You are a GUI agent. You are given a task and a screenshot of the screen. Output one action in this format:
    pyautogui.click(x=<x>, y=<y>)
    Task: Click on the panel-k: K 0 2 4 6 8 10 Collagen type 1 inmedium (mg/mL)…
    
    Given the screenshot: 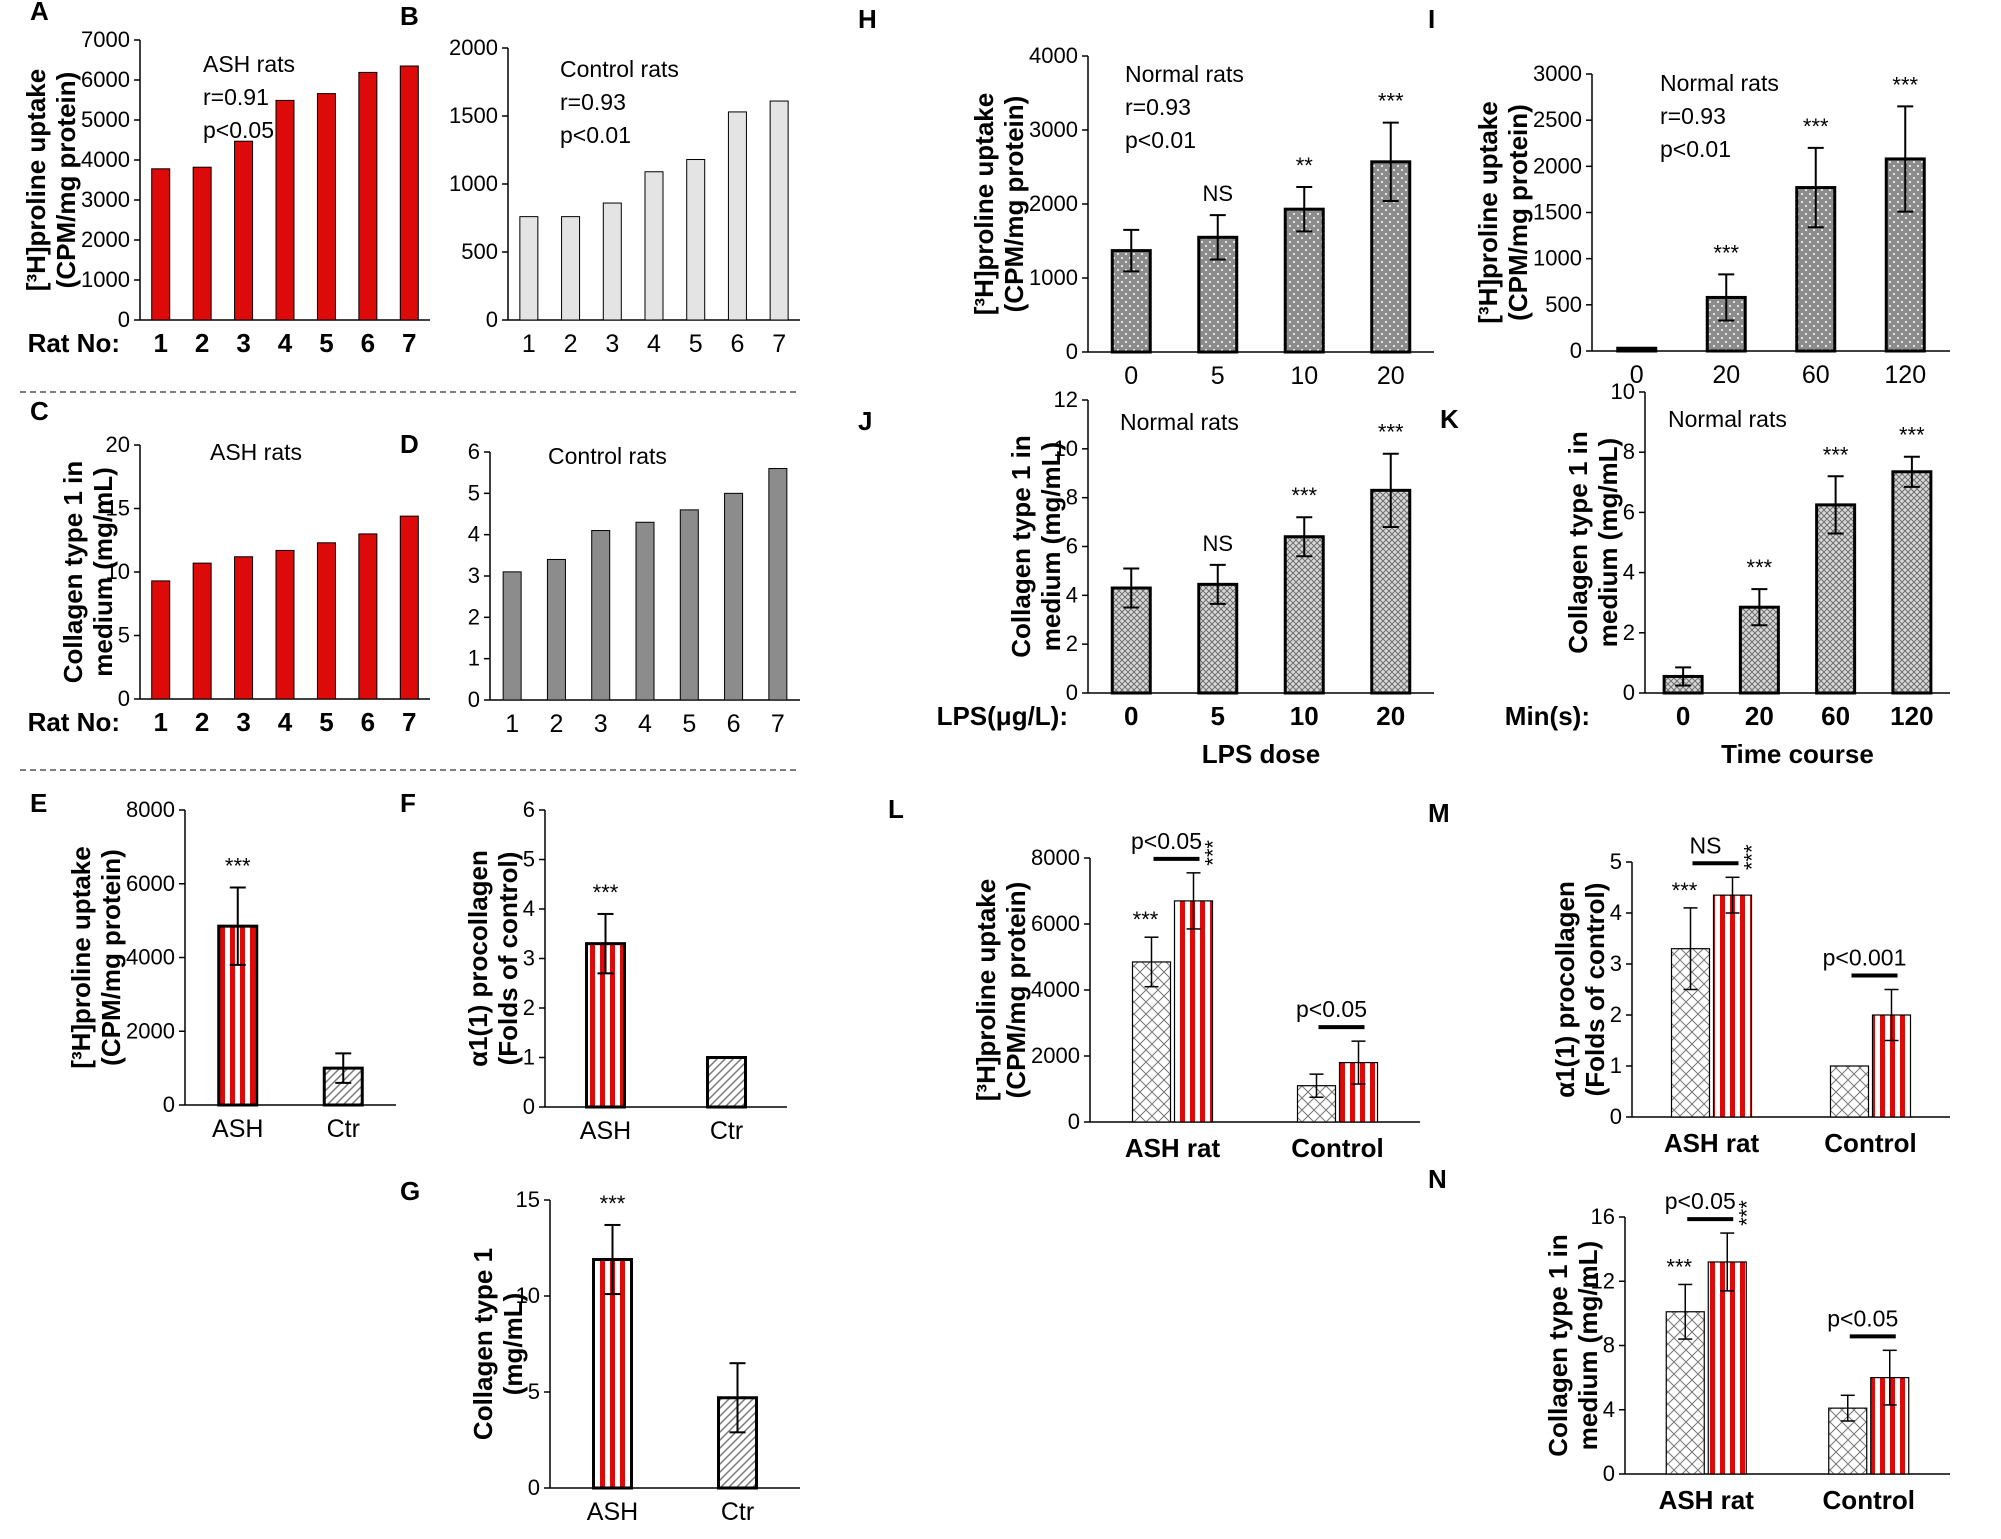 What is the action you would take?
    pyautogui.click(x=1695, y=574)
    